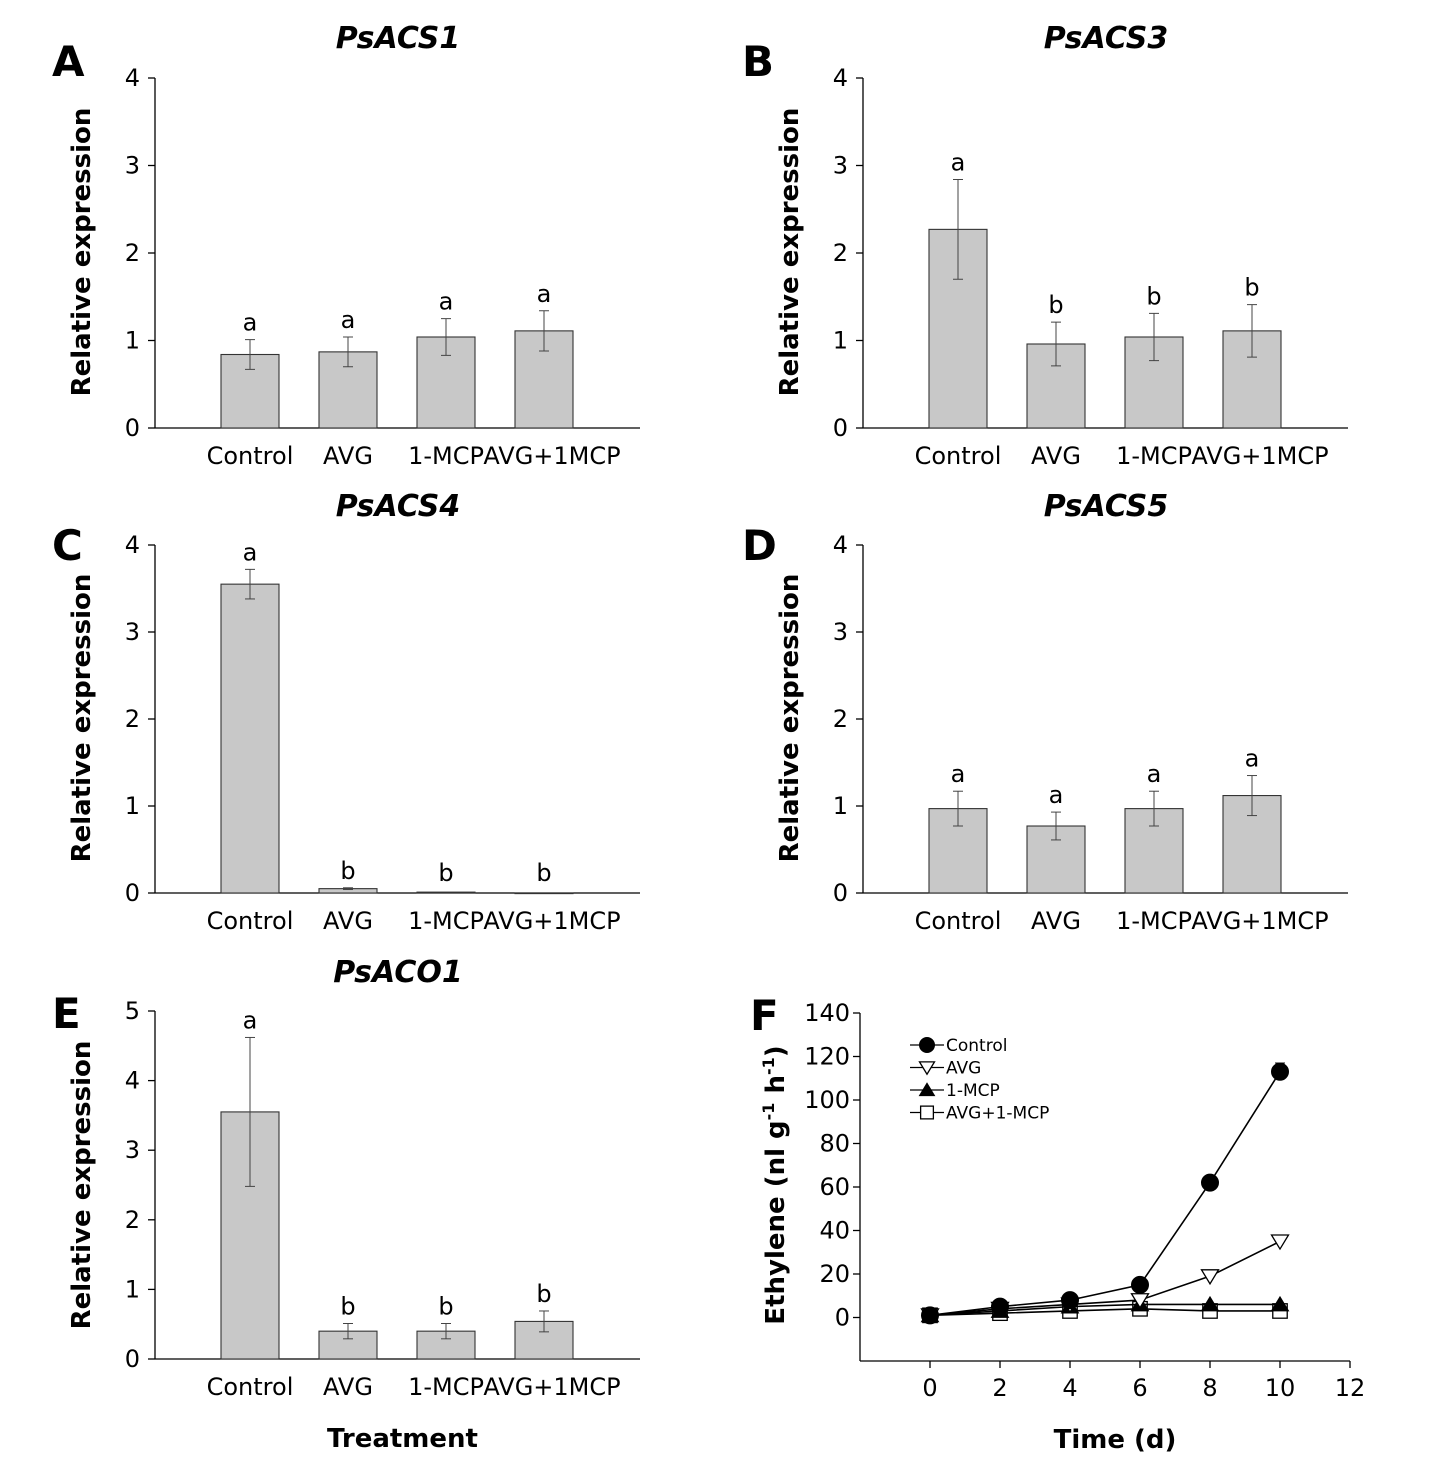 This screenshot has width=1452, height=1466. What do you see at coordinates (834, 1231) in the screenshot?
I see `y-tick-label: 40` at bounding box center [834, 1231].